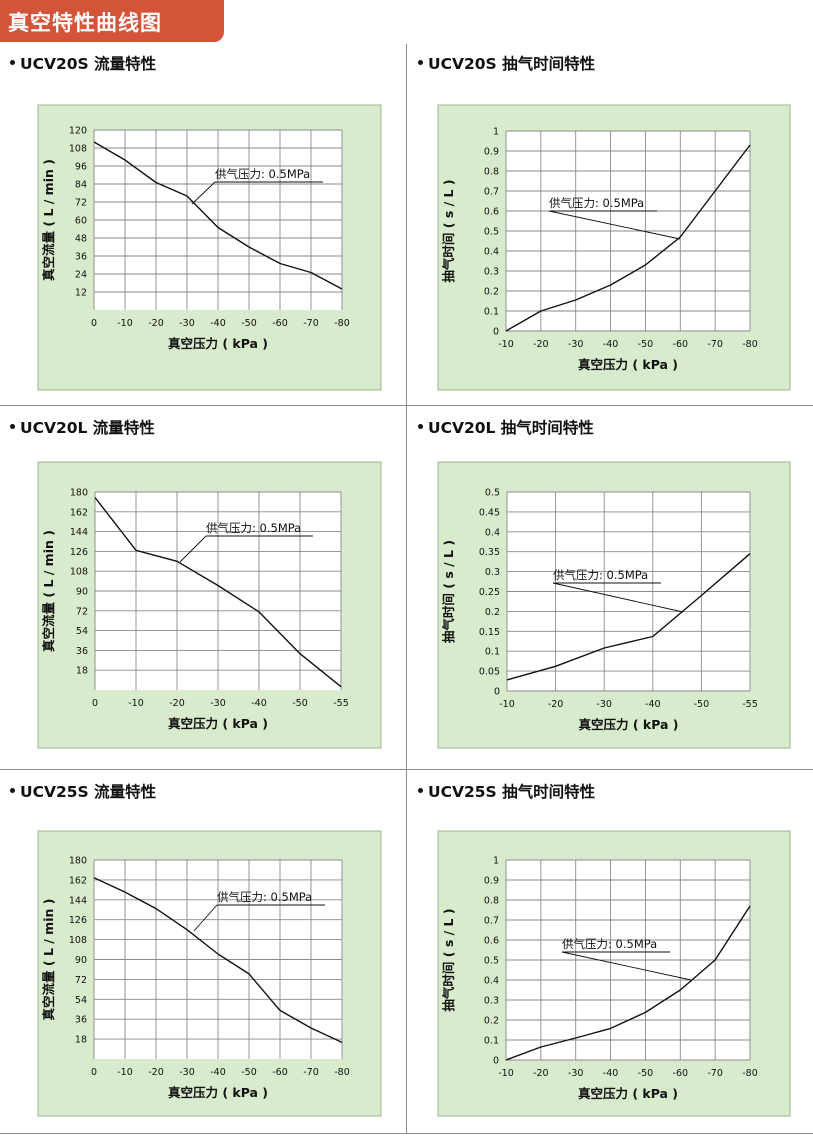  Describe the element at coordinates (82, 671) in the screenshot. I see `y-tick-label: 18` at that location.